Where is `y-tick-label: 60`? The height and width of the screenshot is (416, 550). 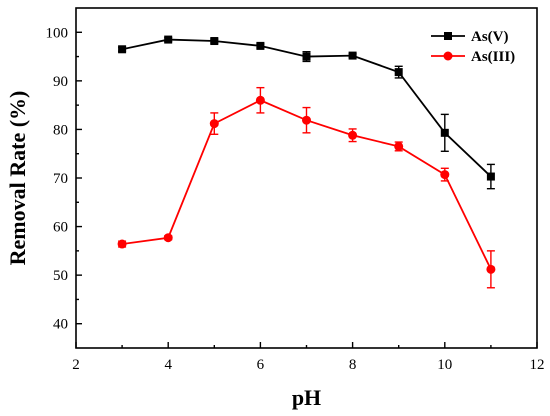 y-tick-label: 60 is located at coordinates (60, 228).